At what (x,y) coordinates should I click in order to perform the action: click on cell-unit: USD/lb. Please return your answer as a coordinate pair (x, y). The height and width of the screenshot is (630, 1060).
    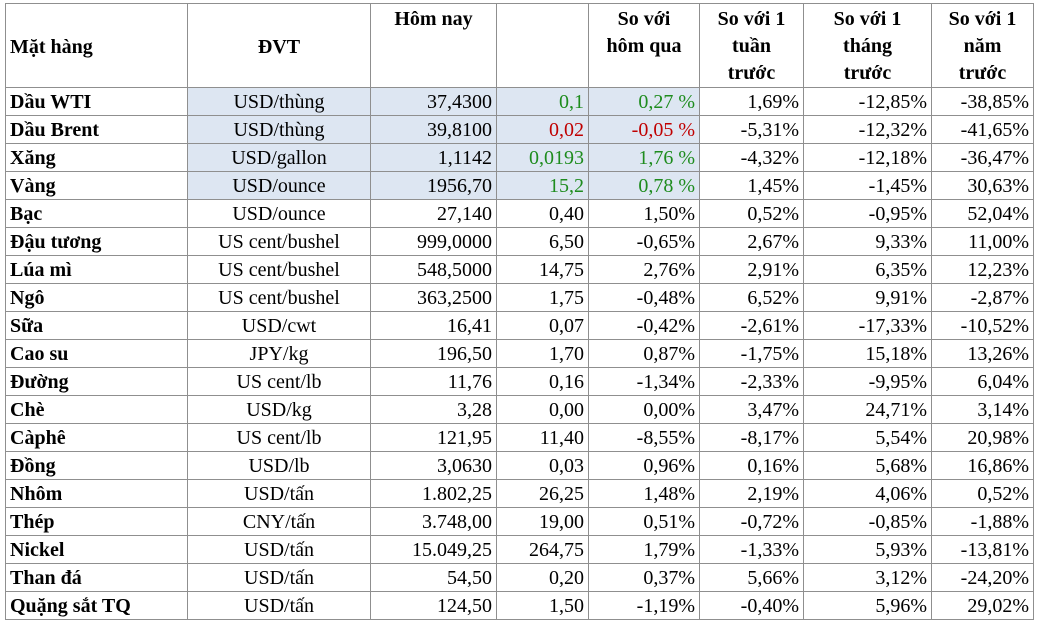
    Looking at the image, I should click on (279, 465).